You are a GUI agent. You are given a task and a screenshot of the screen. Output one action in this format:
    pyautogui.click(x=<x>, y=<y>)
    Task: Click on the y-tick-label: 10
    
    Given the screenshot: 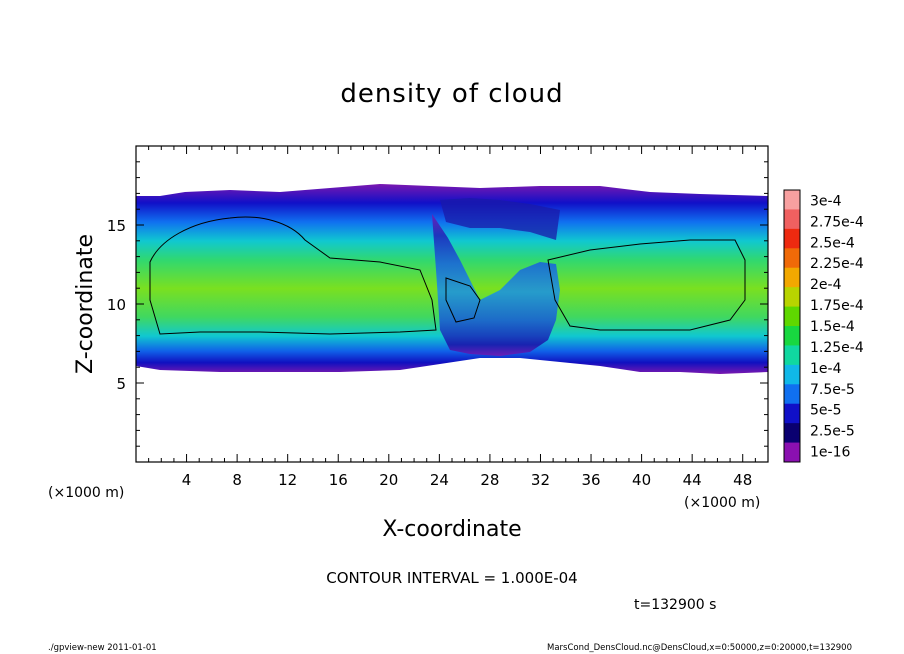 What is the action you would take?
    pyautogui.click(x=116, y=305)
    